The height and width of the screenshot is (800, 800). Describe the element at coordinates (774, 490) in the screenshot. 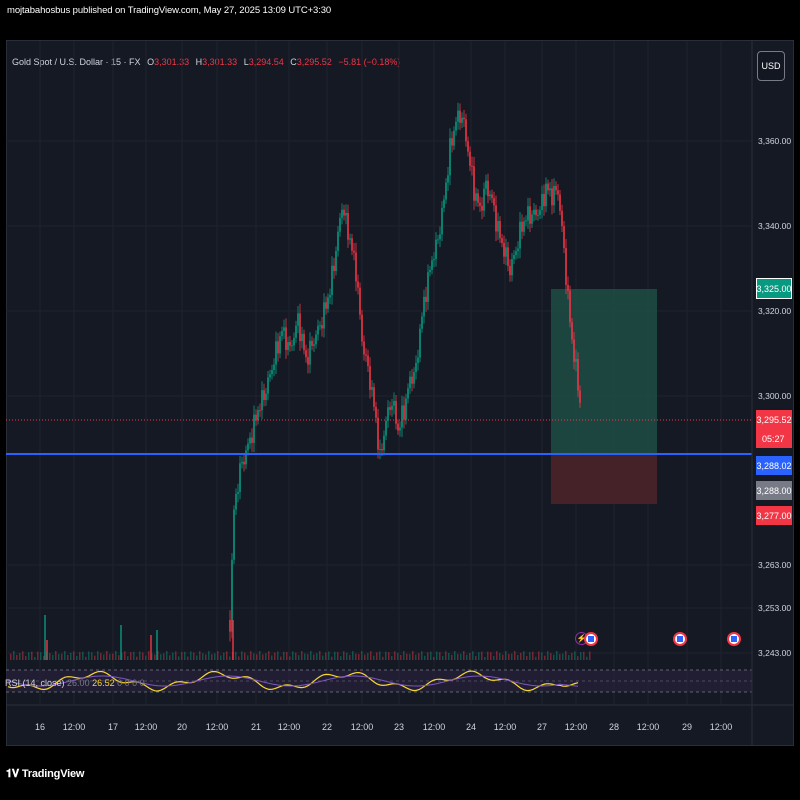

I see `entry-price-tag: 3,288.00` at that location.